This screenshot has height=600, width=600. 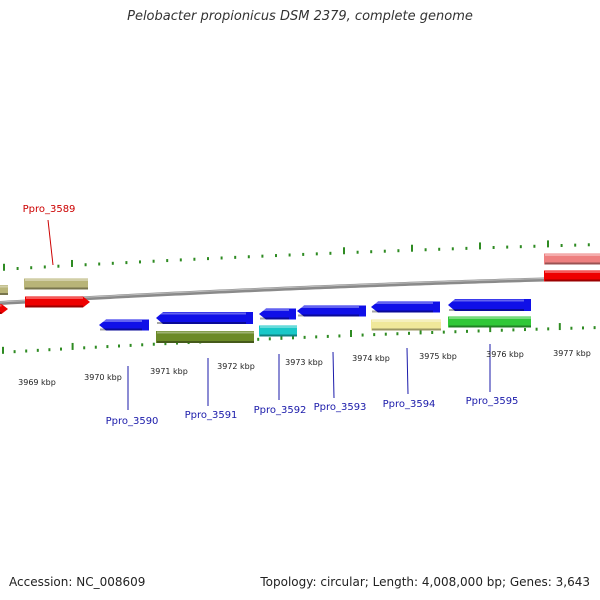 I want to click on backbone-ring, so click(x=300, y=290).